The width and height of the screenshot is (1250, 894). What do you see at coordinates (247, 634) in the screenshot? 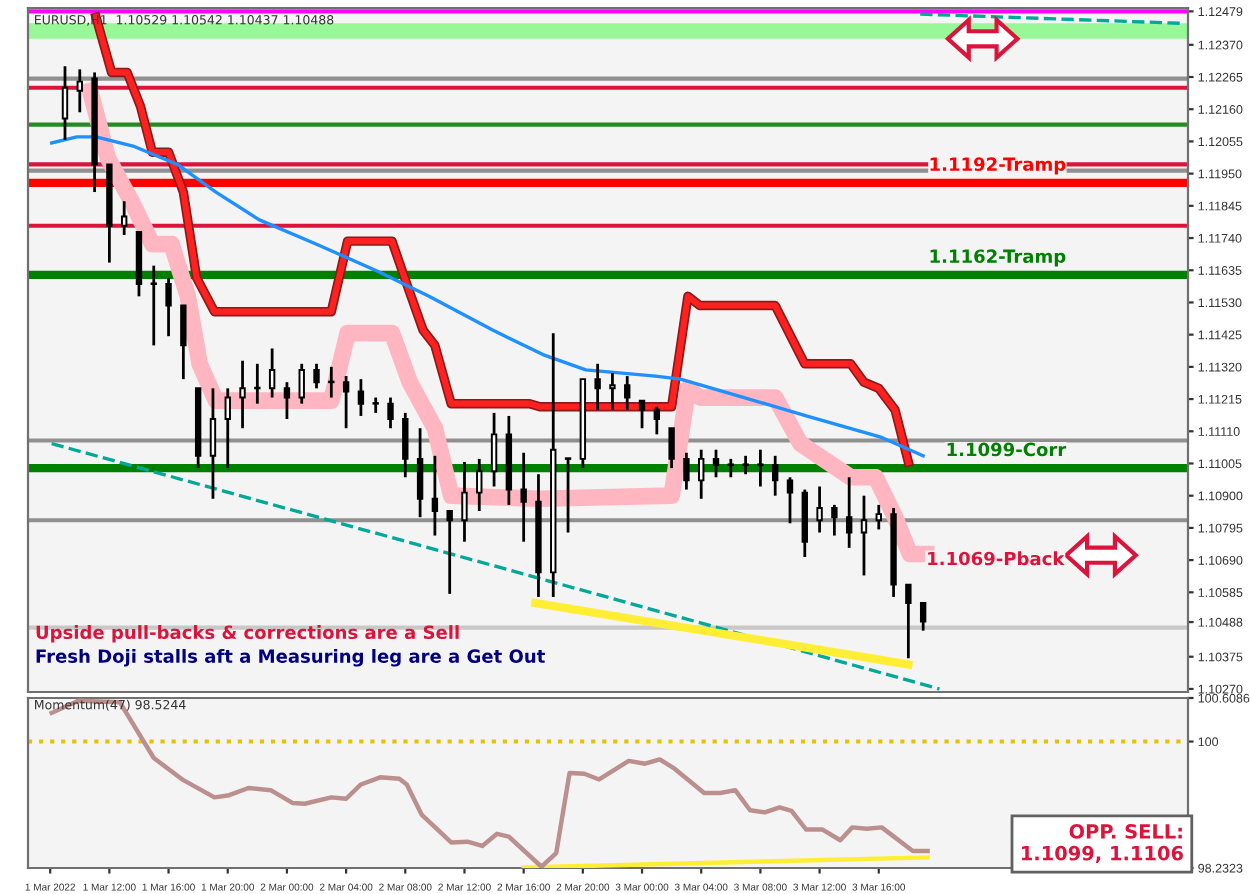
I see `annotation: Upside pull-backs & corrections are a Sell` at bounding box center [247, 634].